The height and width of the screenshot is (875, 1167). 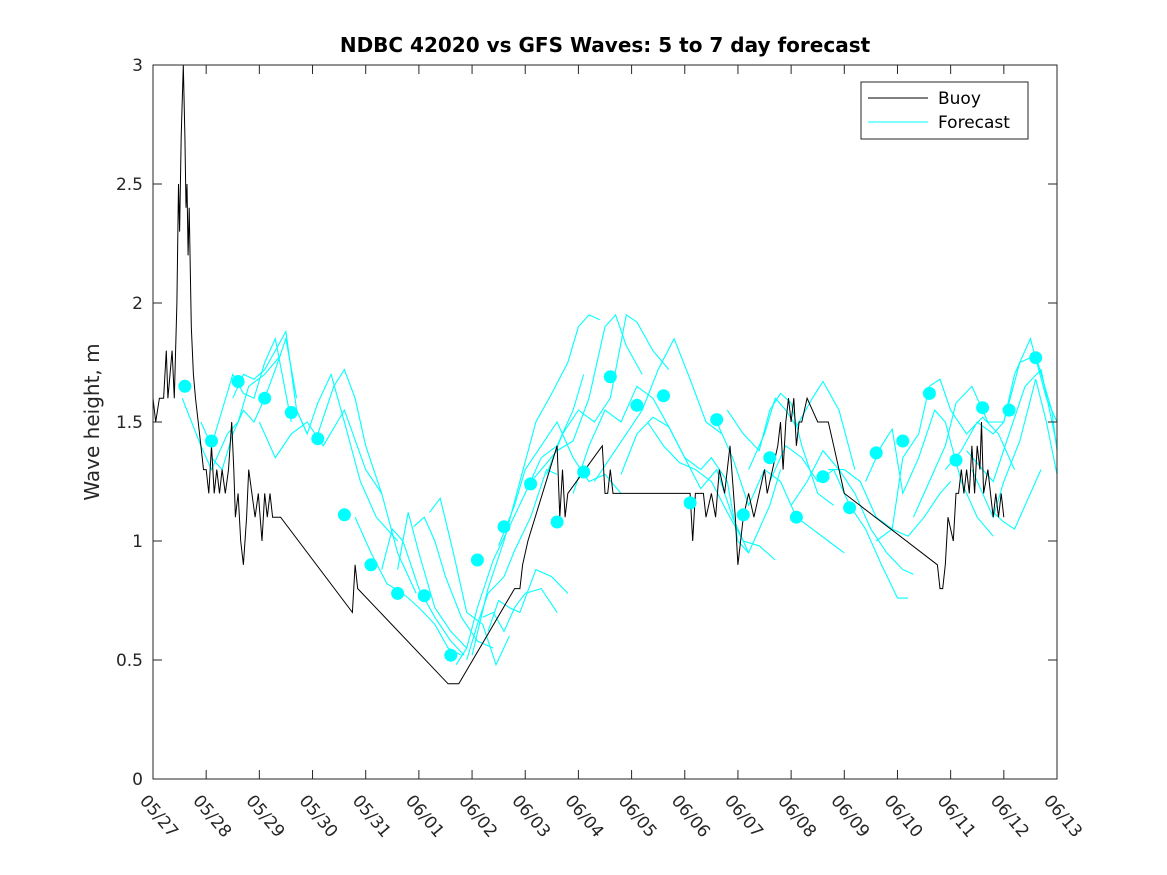 I want to click on legend-buoy-label: Buoy, so click(x=959, y=99).